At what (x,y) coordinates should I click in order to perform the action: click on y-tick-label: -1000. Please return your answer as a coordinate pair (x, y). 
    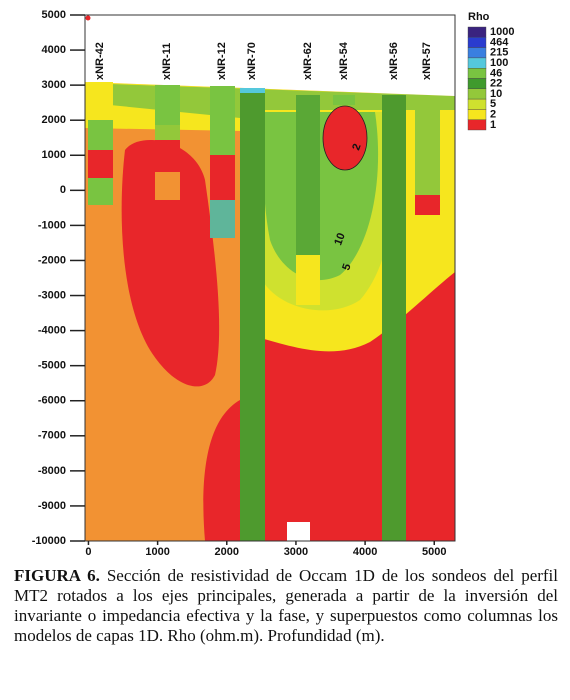
    Looking at the image, I should click on (52, 225).